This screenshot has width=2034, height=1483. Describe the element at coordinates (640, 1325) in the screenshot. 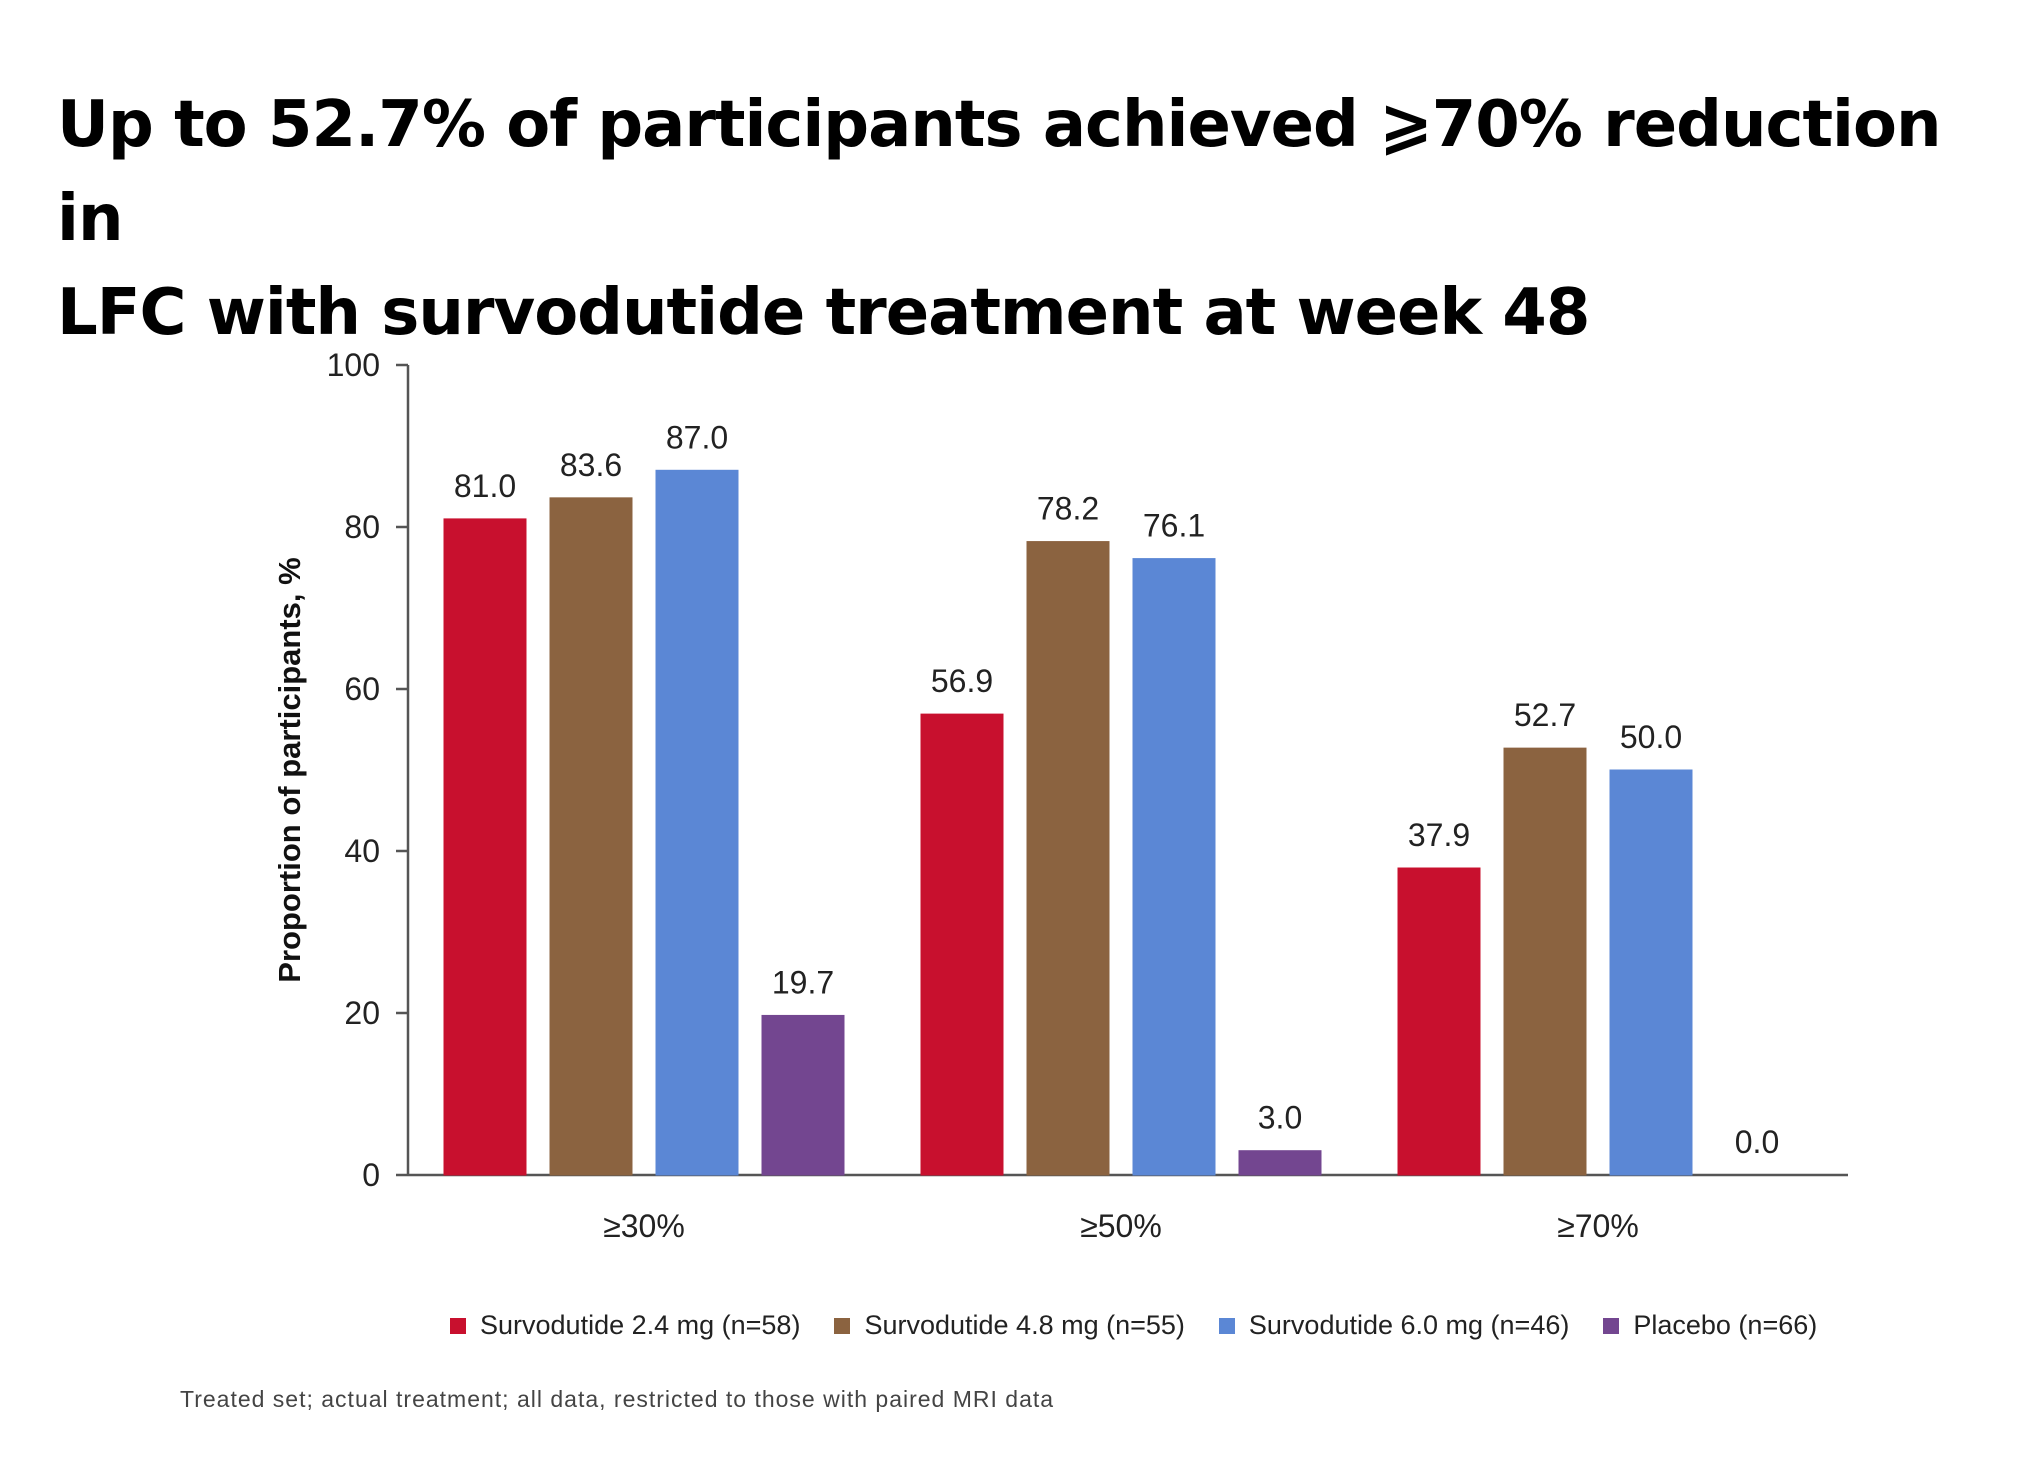

I see `legend-label: Survodutide 2.4 mg (n=58)` at that location.